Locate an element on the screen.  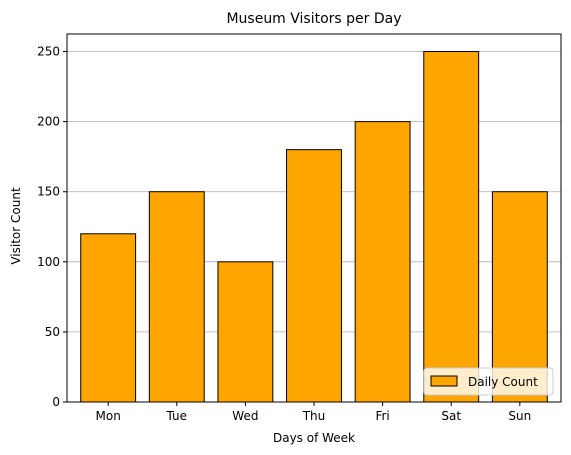
legend-swatch is located at coordinates (444, 381).